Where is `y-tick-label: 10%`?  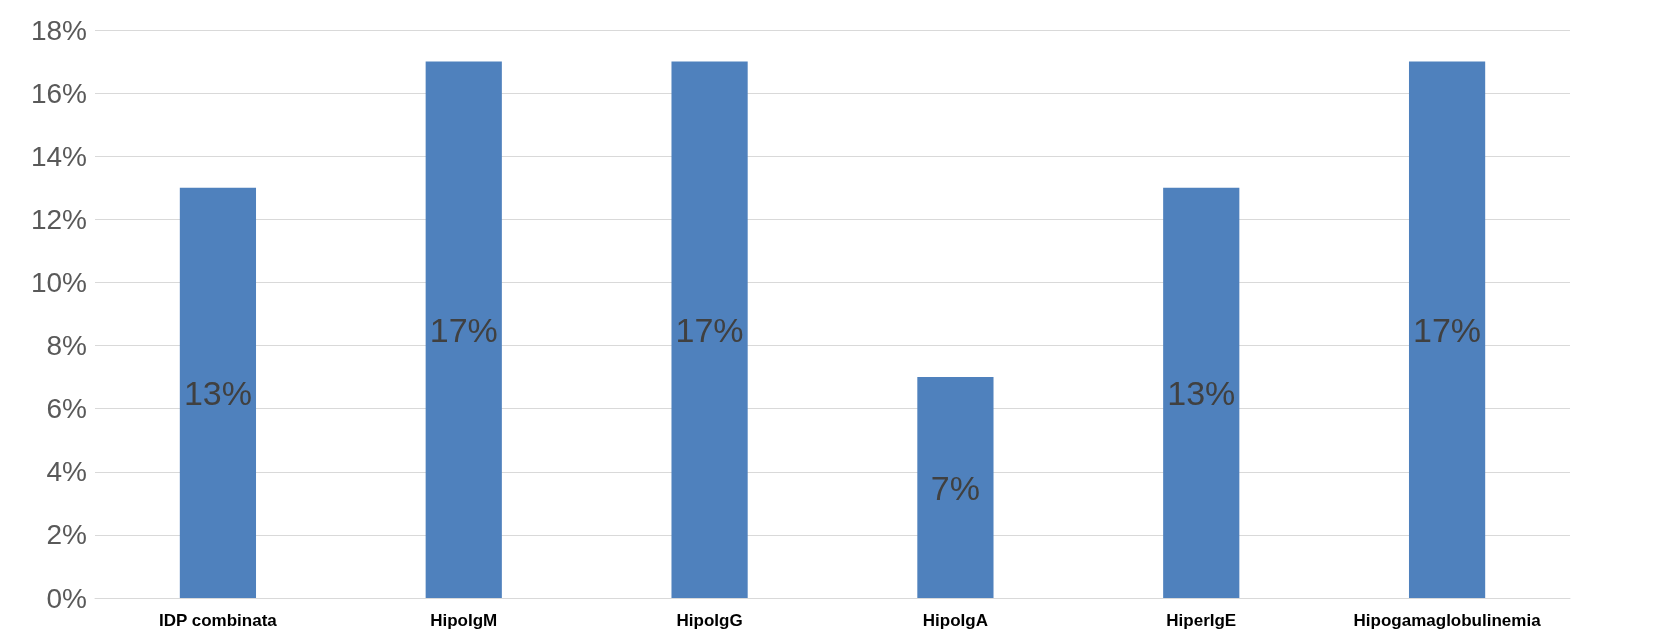 y-tick-label: 10% is located at coordinates (58, 282).